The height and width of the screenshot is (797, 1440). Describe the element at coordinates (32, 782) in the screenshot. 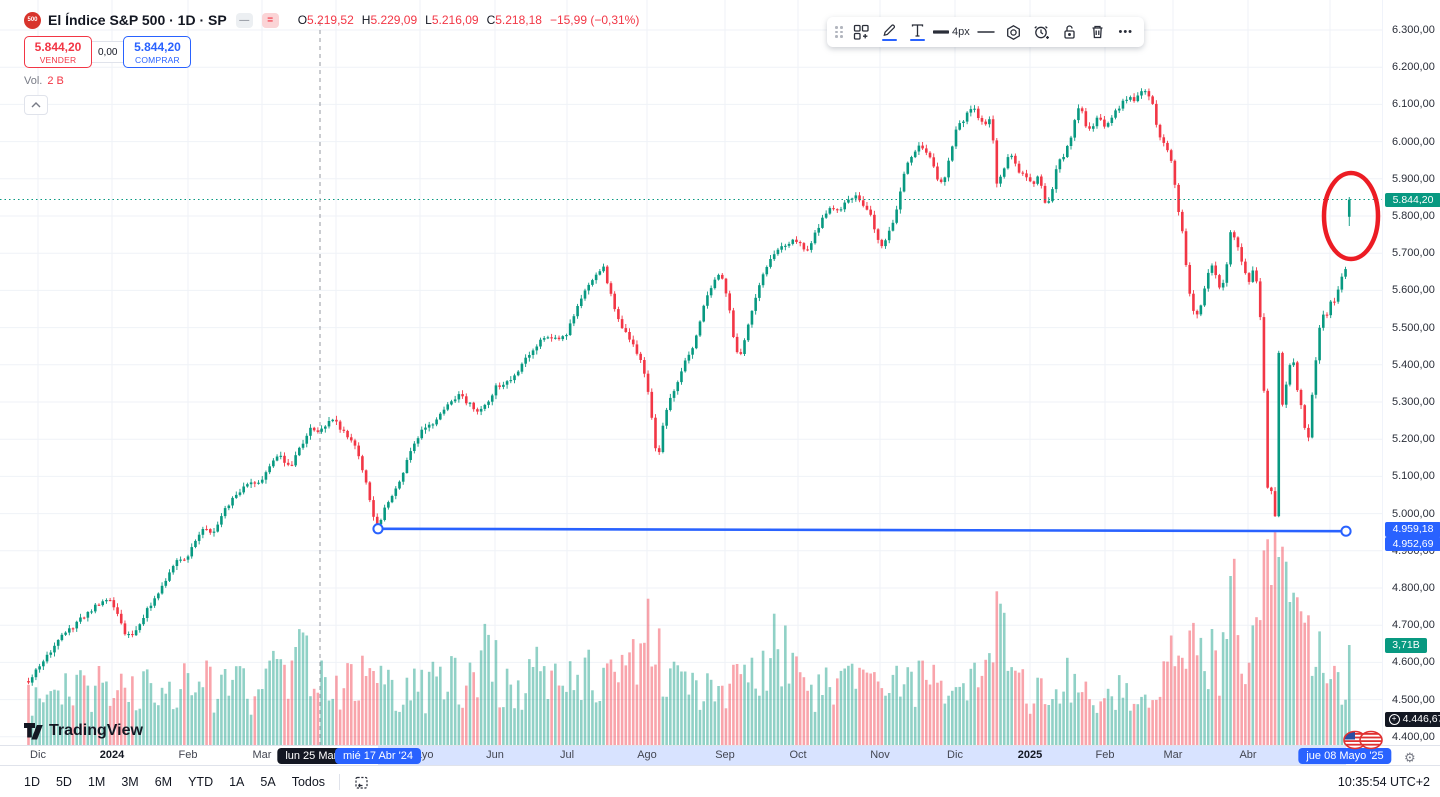

I see `range-button-1d: 1D` at that location.